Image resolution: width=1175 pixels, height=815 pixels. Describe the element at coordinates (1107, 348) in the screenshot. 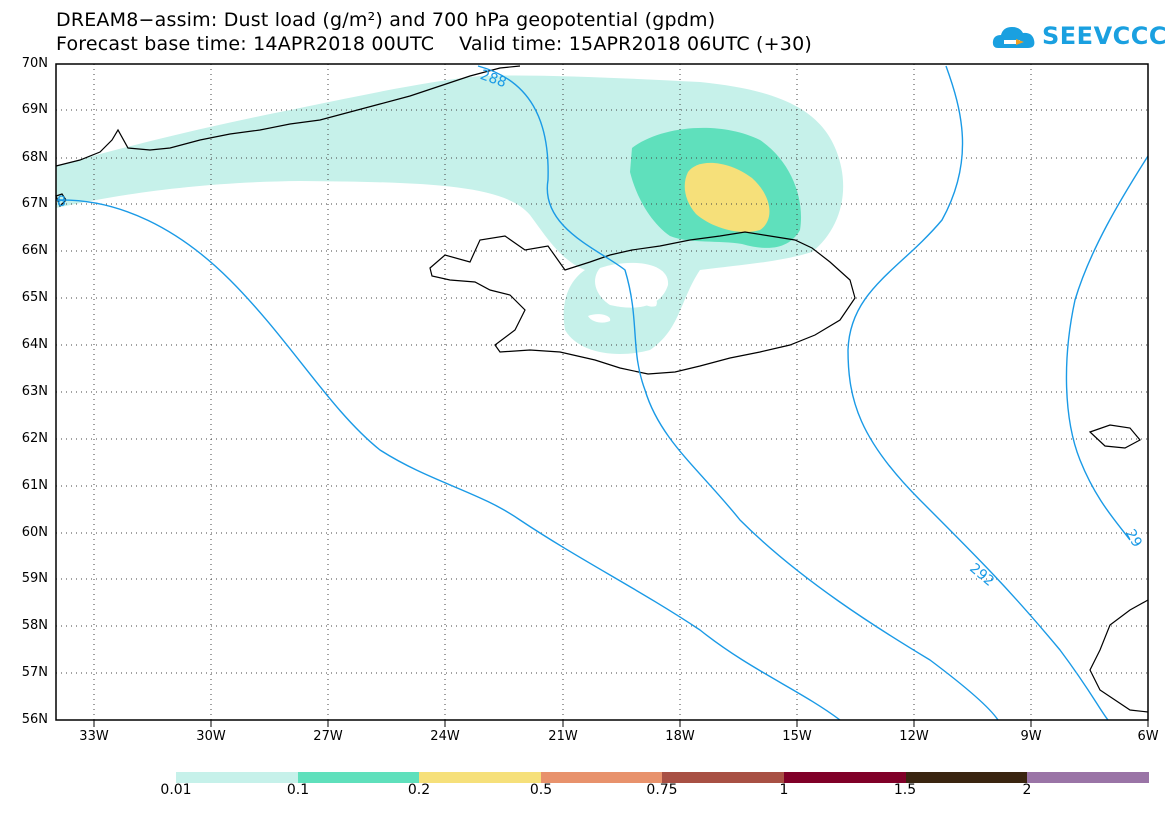

I see `contour-29x` at that location.